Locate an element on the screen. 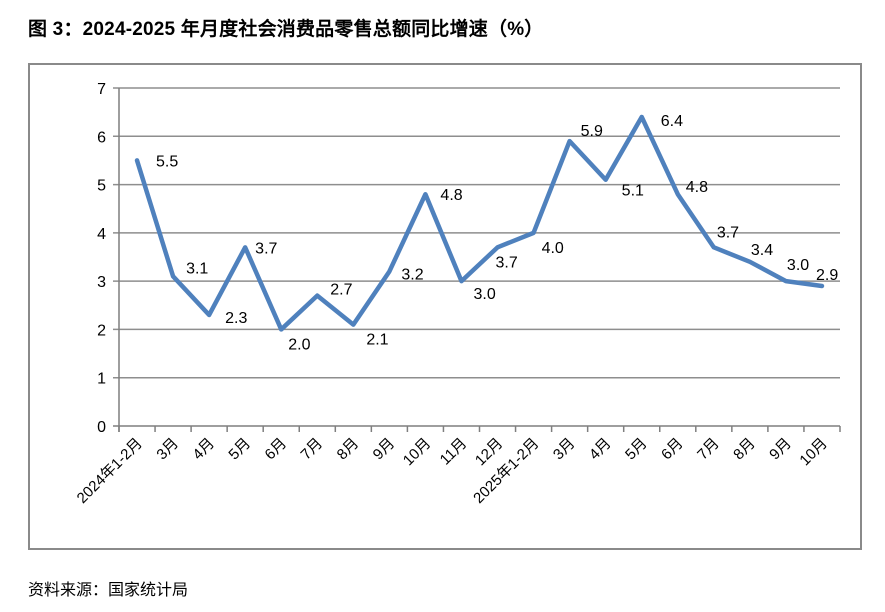  y-axis-tick-label: 3 is located at coordinates (101, 282).